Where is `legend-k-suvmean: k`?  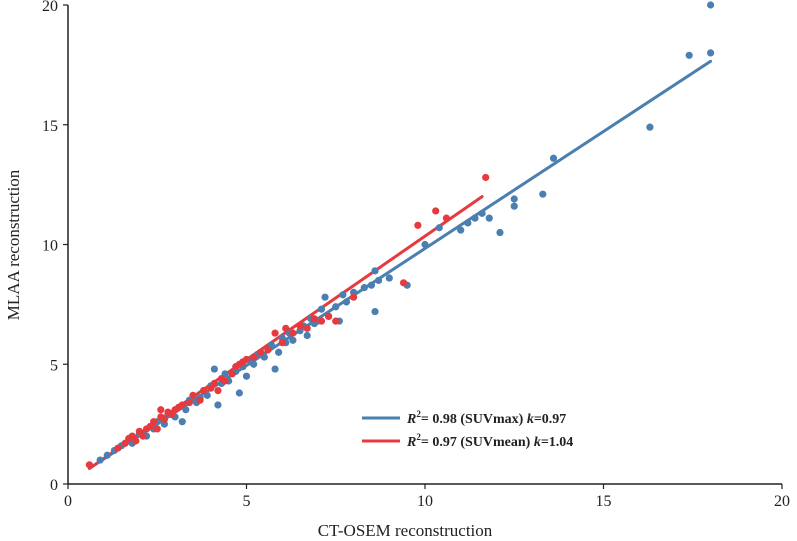 legend-k-suvmean: k is located at coordinates (537, 442).